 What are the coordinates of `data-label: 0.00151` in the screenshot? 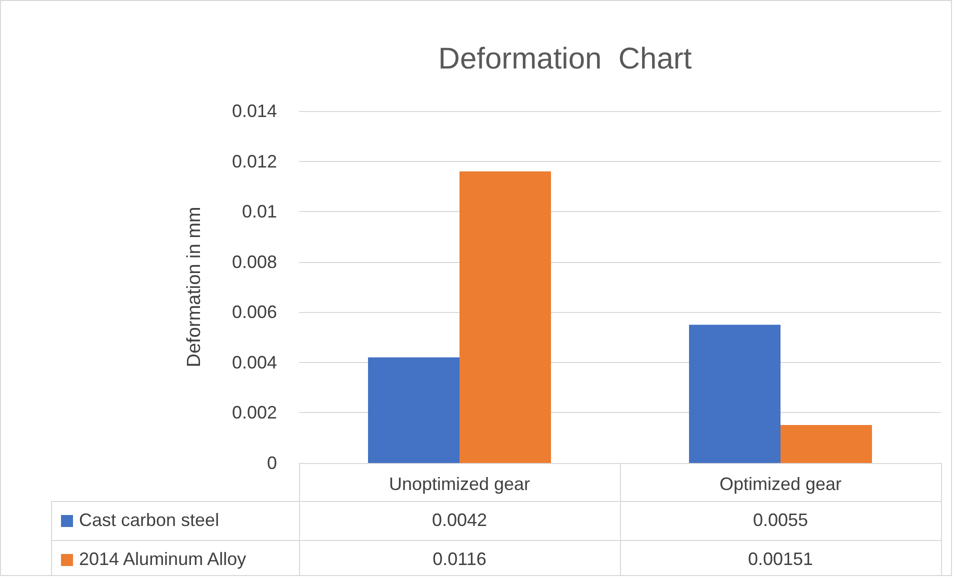 It's located at (780, 559).